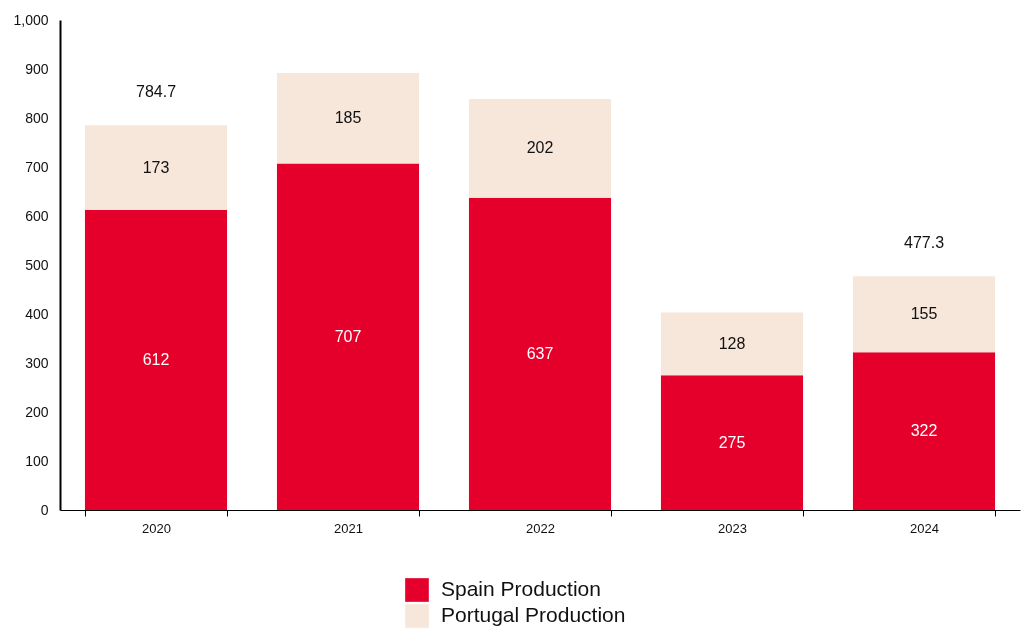  Describe the element at coordinates (37, 460) in the screenshot. I see `y-tick-label: 100` at that location.